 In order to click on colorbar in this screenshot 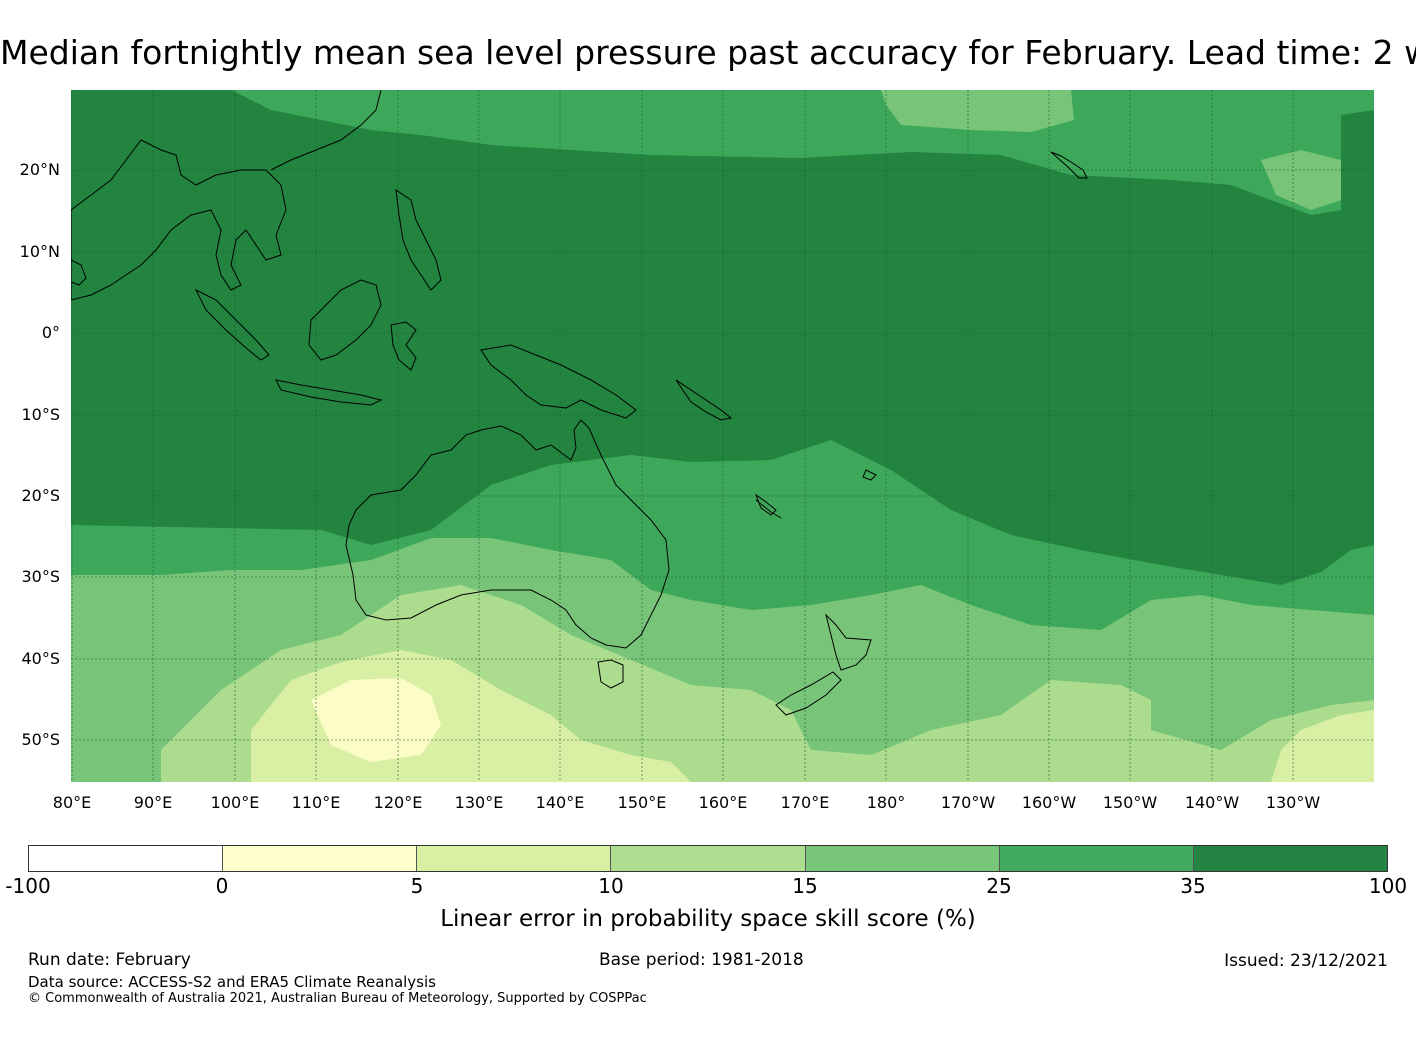, I will do `click(708, 858)`.